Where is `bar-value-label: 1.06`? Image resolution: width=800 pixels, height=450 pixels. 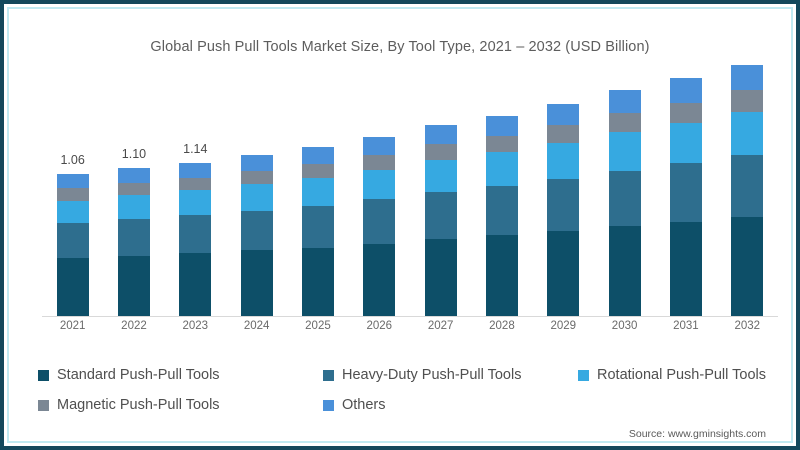 bar-value-label: 1.06 is located at coordinates (72, 159).